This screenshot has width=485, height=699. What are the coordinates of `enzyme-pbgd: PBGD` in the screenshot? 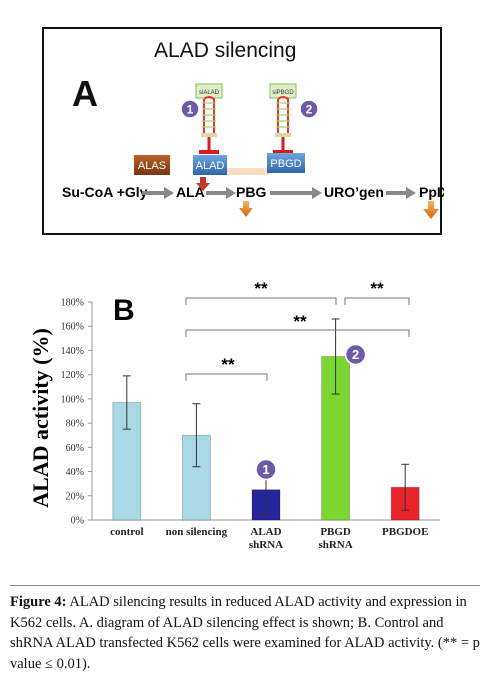 It's located at (286, 163).